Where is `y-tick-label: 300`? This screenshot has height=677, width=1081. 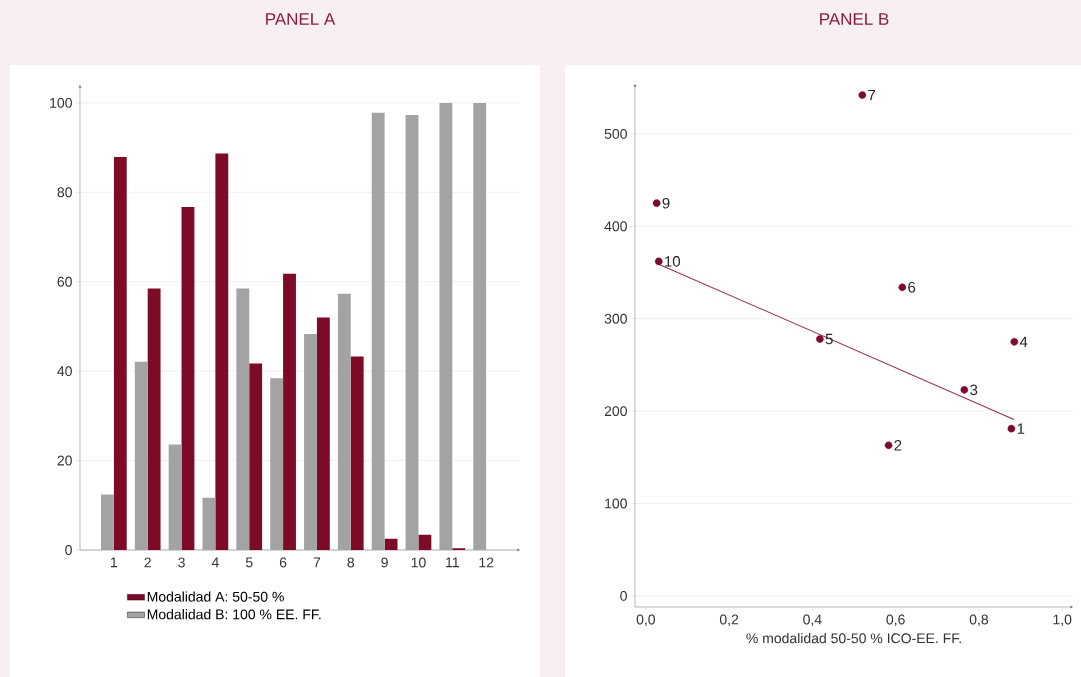 y-tick-label: 300 is located at coordinates (615, 318).